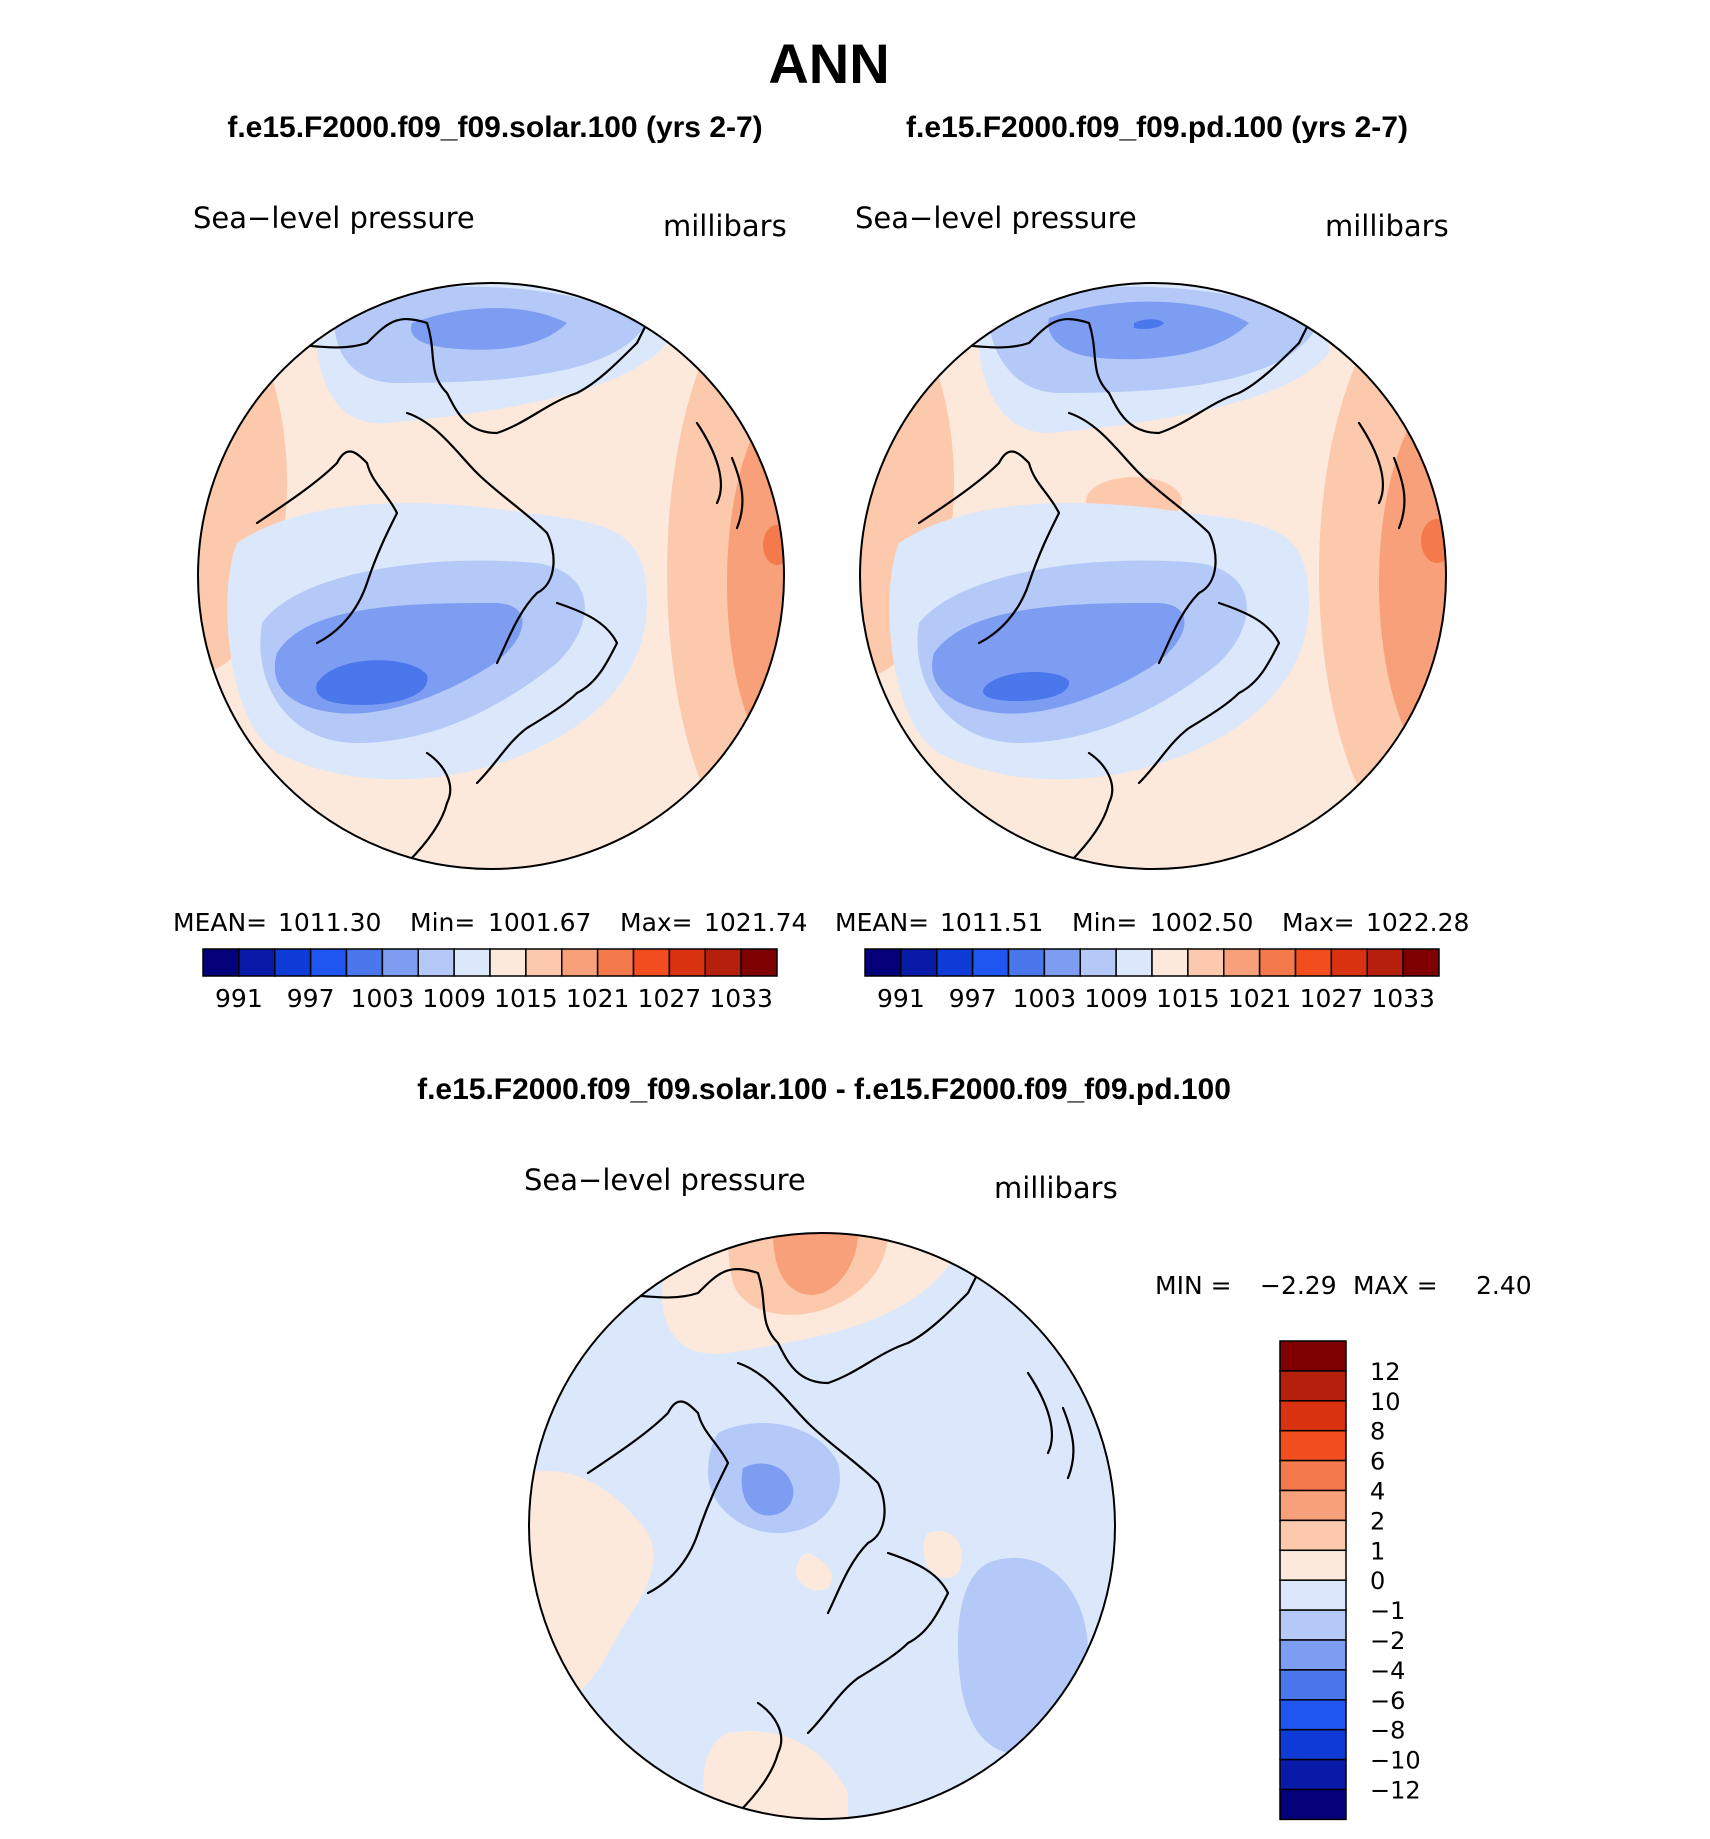 The height and width of the screenshot is (1839, 1710). What do you see at coordinates (1298, 1285) in the screenshot?
I see `diff-min-value: −2.29` at bounding box center [1298, 1285].